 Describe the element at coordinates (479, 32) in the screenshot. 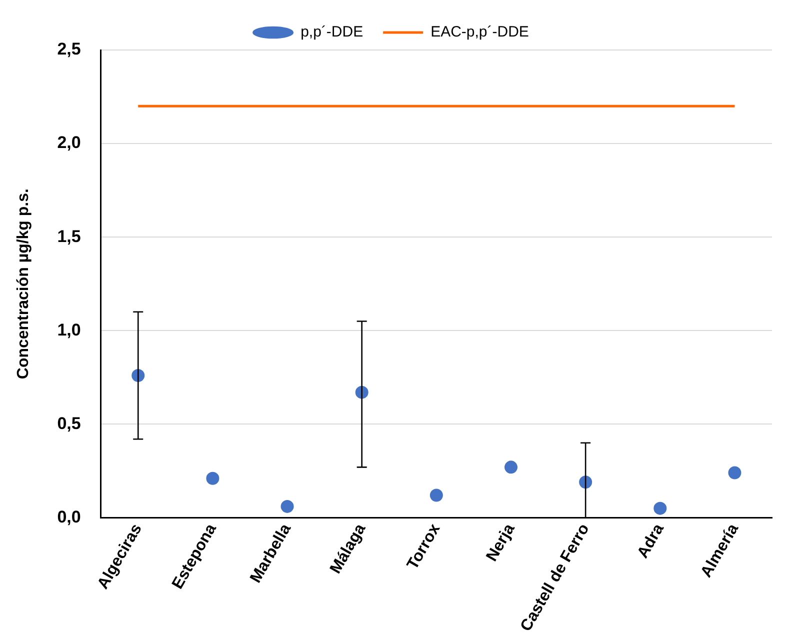

I see `legend-label: EAC-p,p´-DDE` at that location.